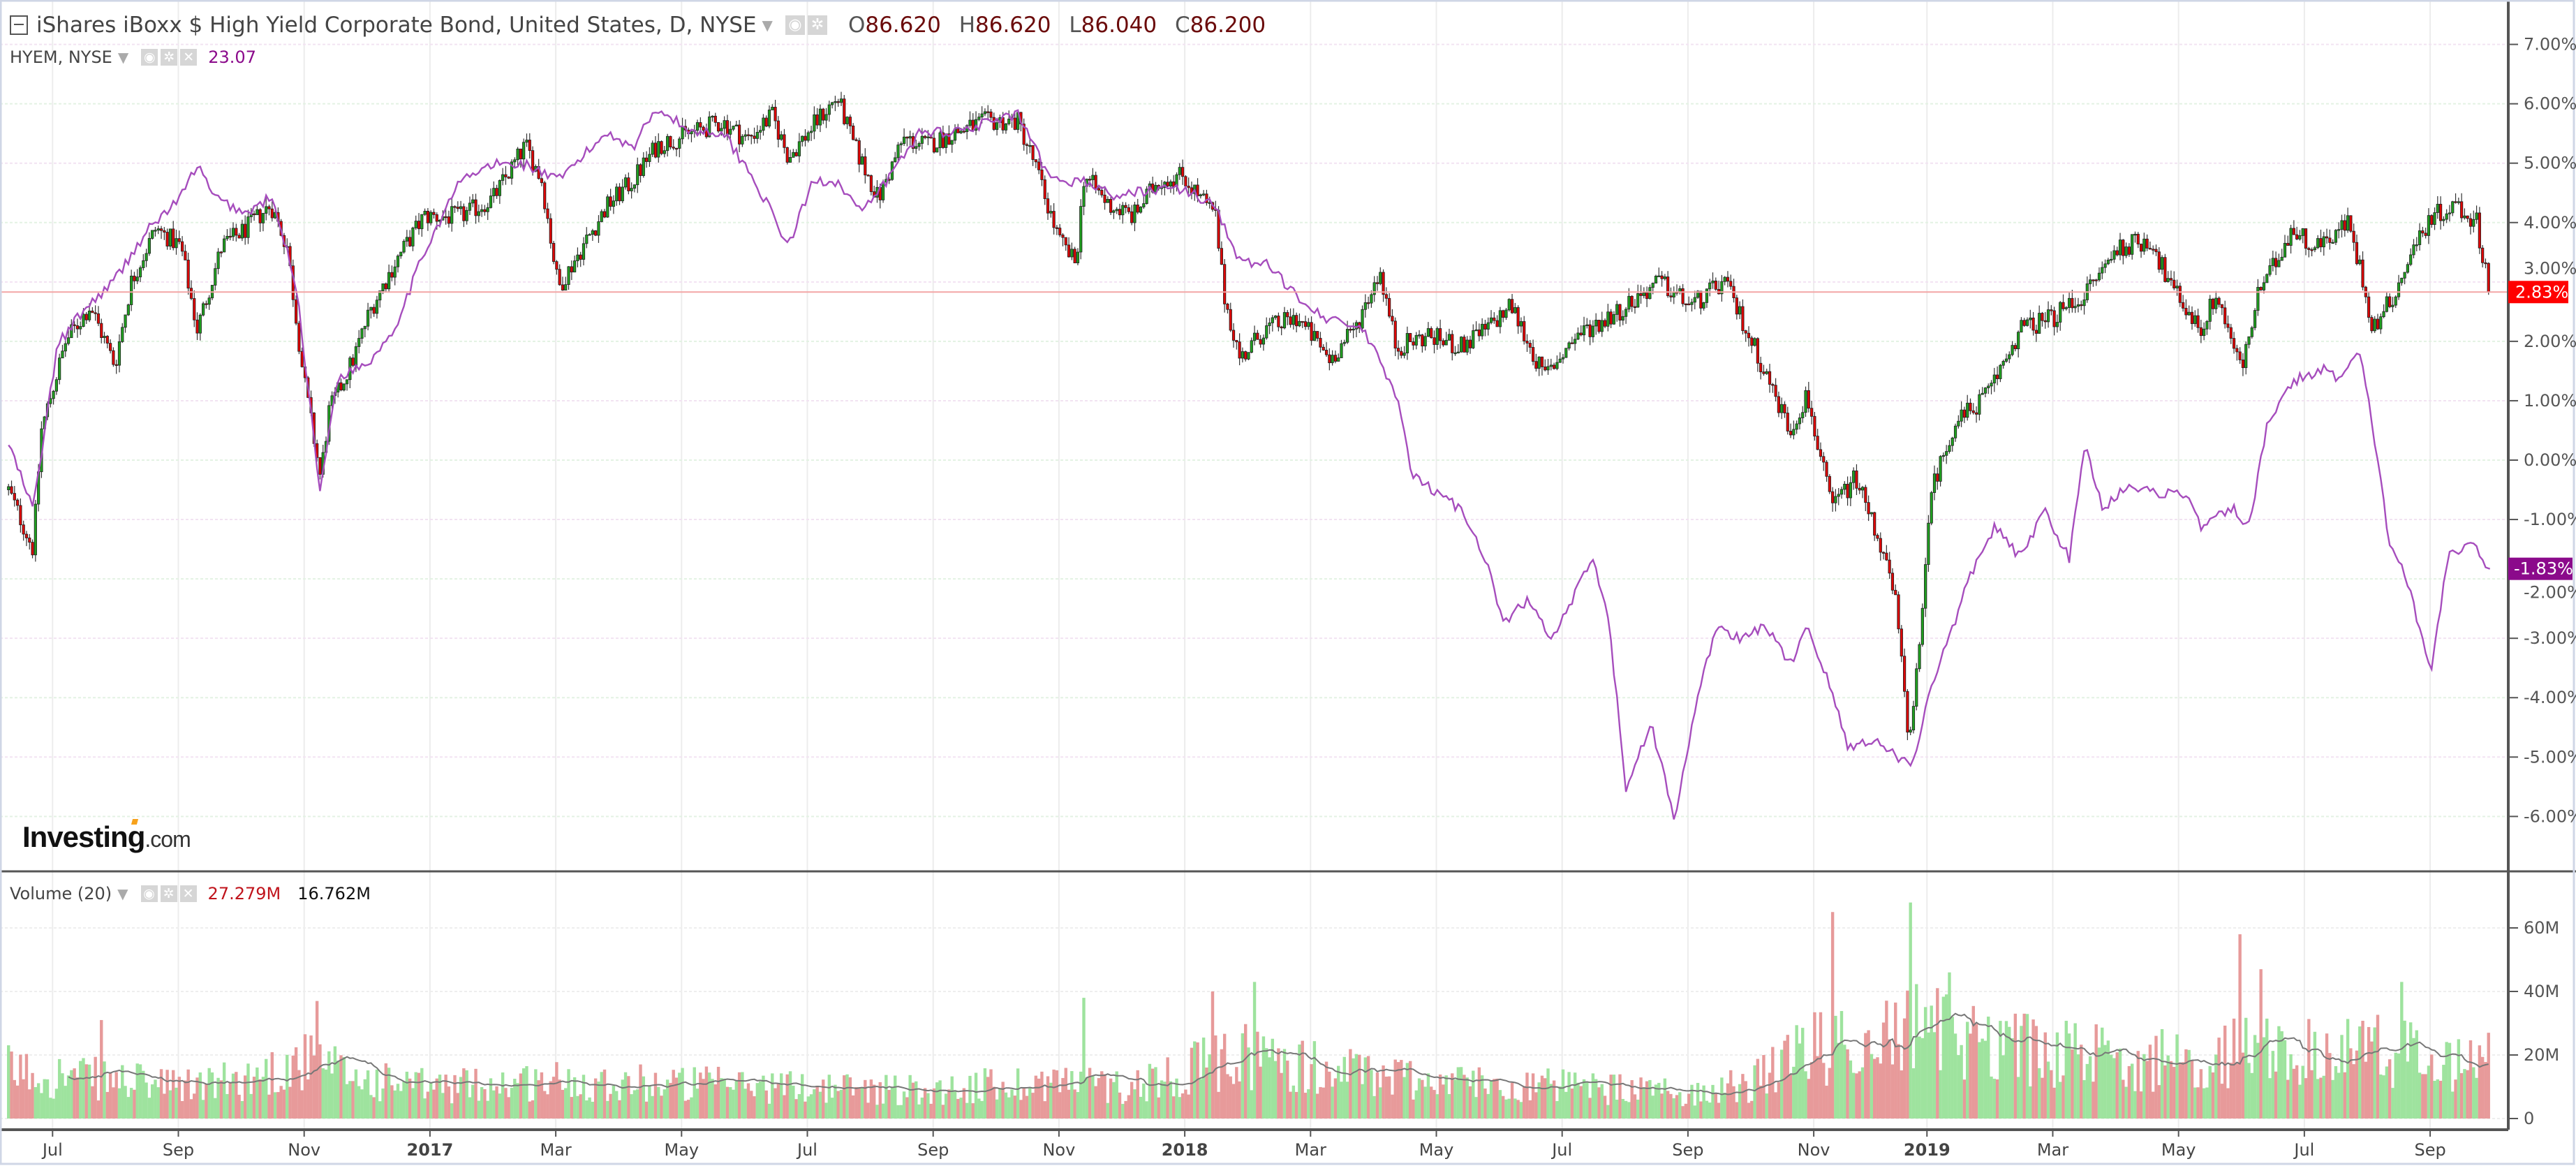 The width and height of the screenshot is (2576, 1166). I want to click on x-tick-label: Mar, so click(2052, 1150).